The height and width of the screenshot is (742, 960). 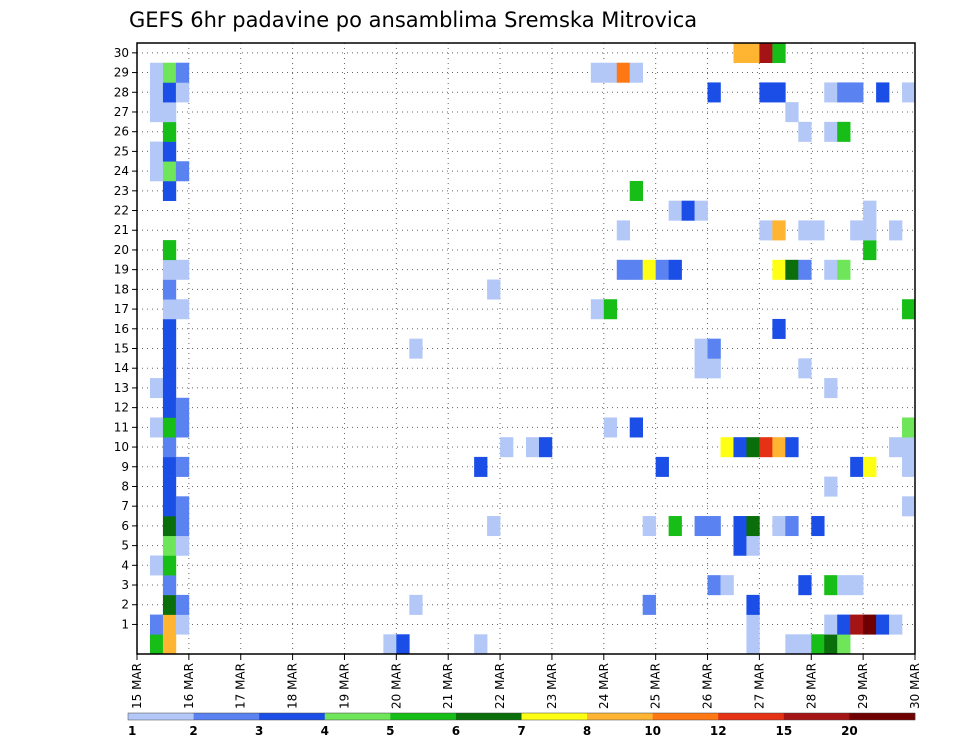 I want to click on x-tick-label: 24 MAR, so click(x=604, y=686).